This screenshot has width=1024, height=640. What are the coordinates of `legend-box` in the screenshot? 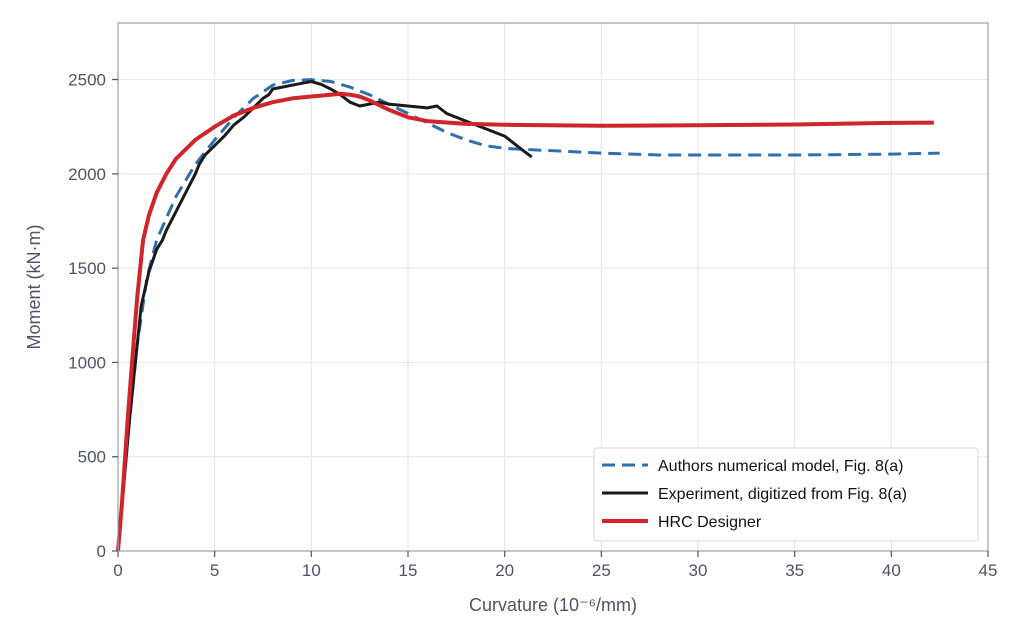 It's located at (786, 494).